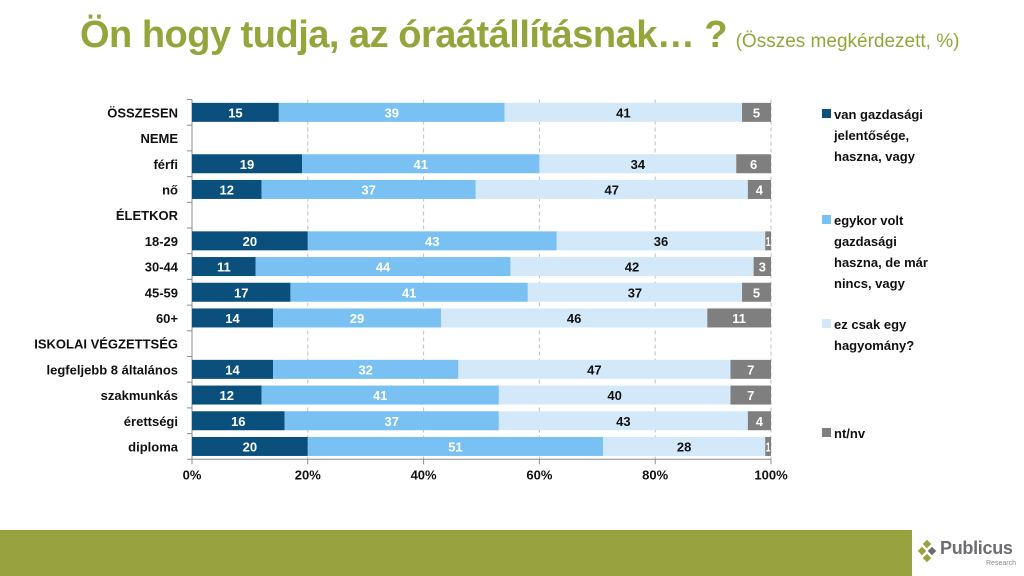  I want to click on x-tick-label: 40%, so click(424, 474).